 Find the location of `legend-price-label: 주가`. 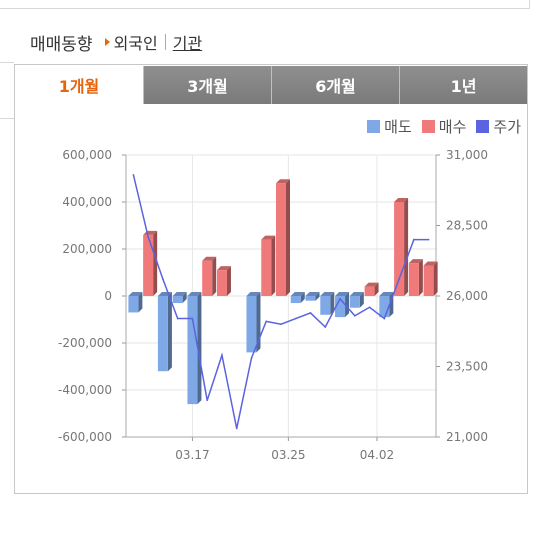

legend-price-label: 주가 is located at coordinates (507, 127).